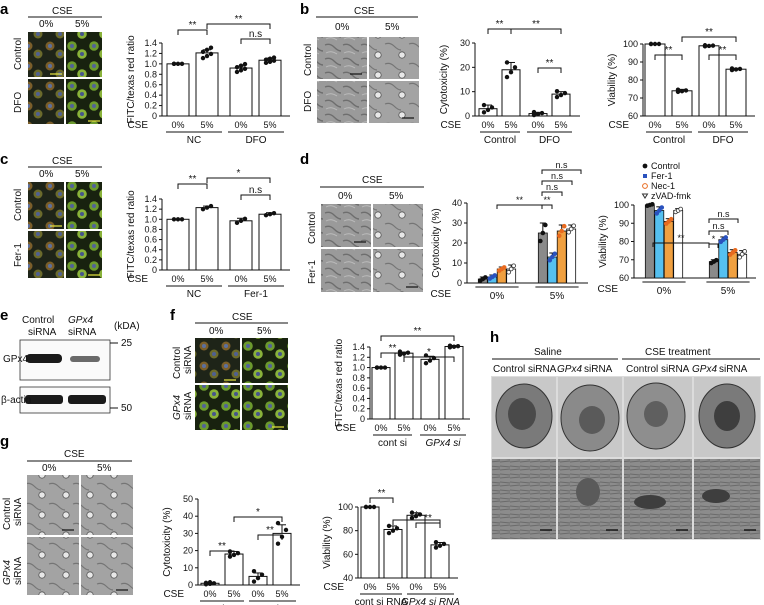 The height and width of the screenshot is (605, 764). What do you see at coordinates (312, 272) in the screenshot?
I see `row-fer1: Fer-1` at bounding box center [312, 272].